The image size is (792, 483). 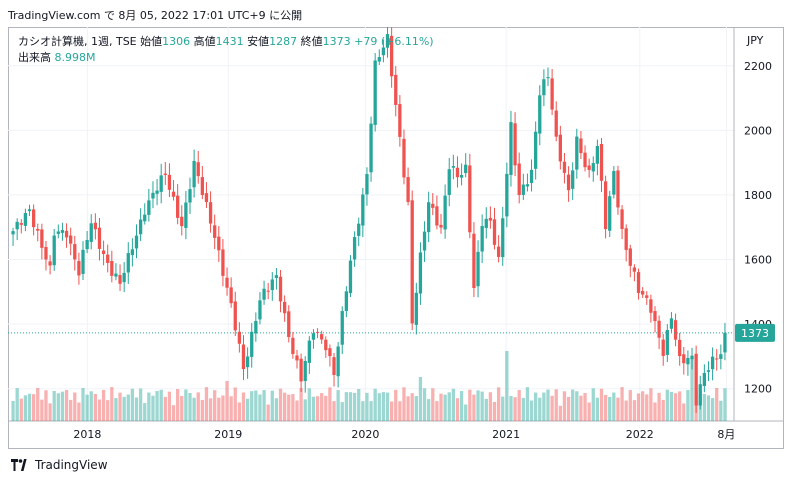 I want to click on x-tick-label: 2019, so click(x=228, y=434).